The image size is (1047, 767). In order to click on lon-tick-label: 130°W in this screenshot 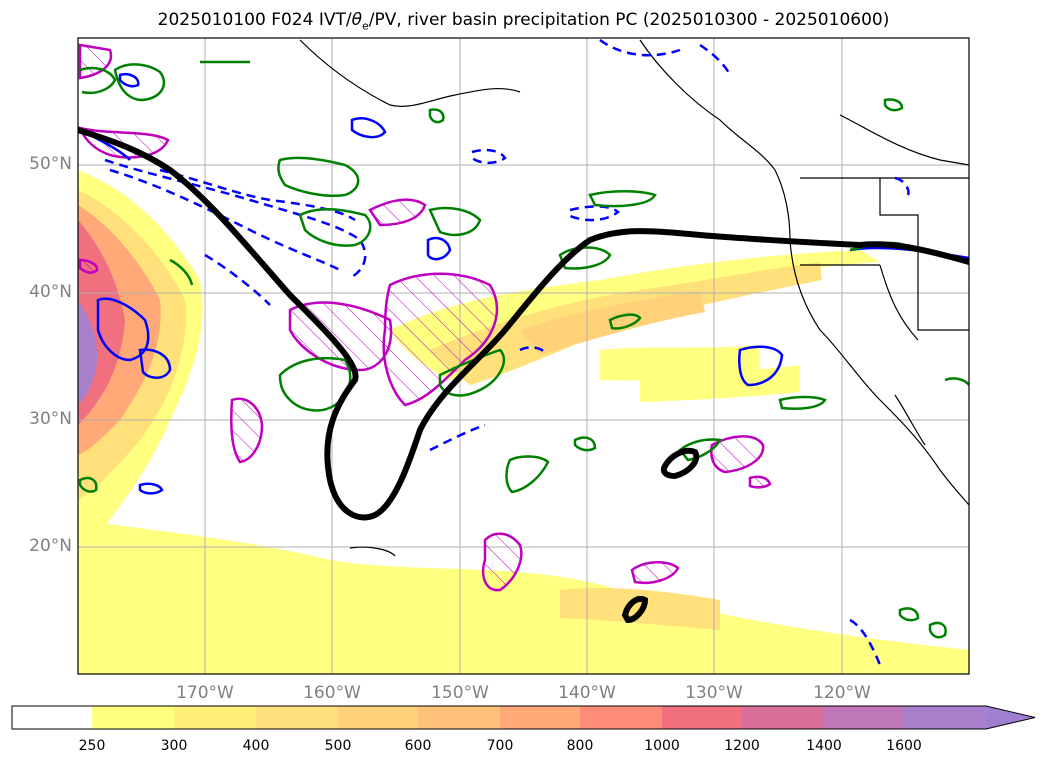, I will do `click(714, 693)`.